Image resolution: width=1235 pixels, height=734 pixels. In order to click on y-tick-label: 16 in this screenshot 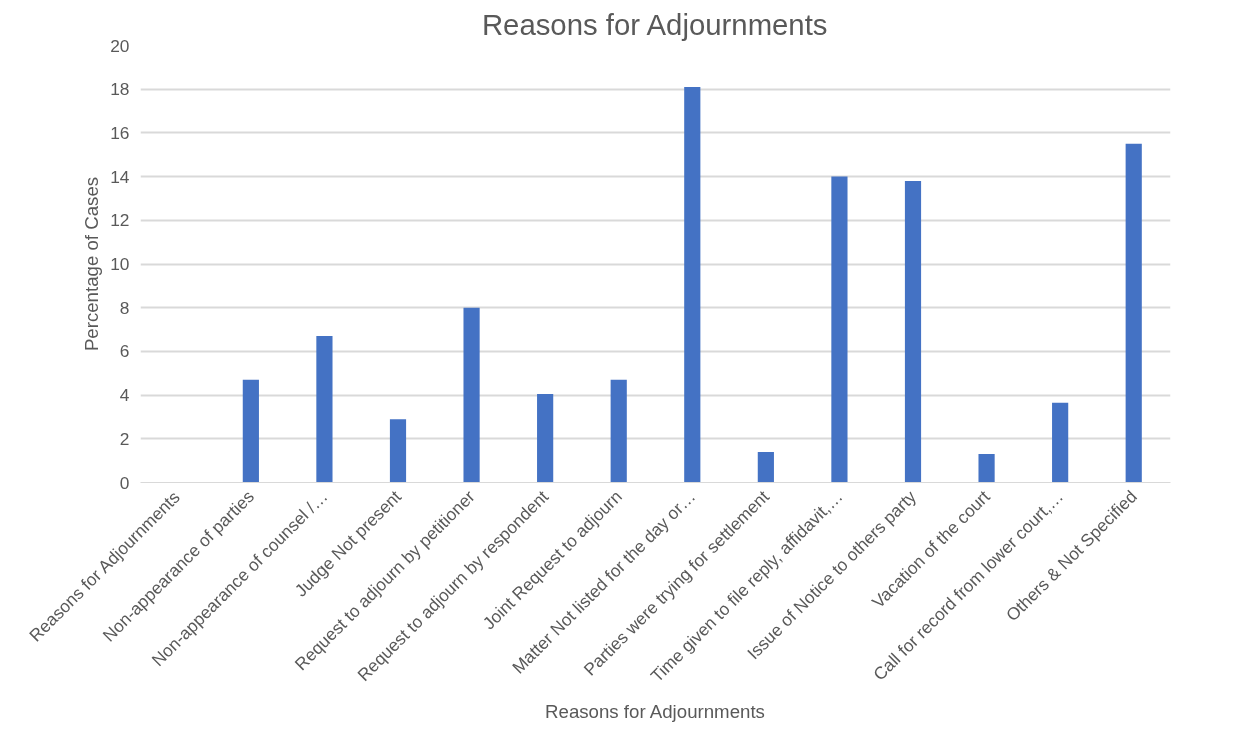, I will do `click(120, 132)`.